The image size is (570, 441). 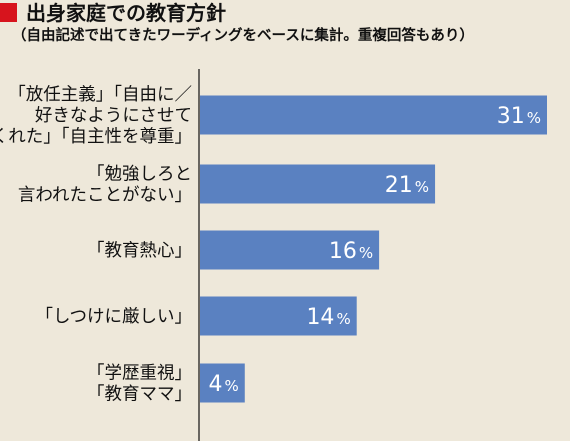 I want to click on category-label-5-line-1: 「学歴重視」, so click(x=139, y=374).